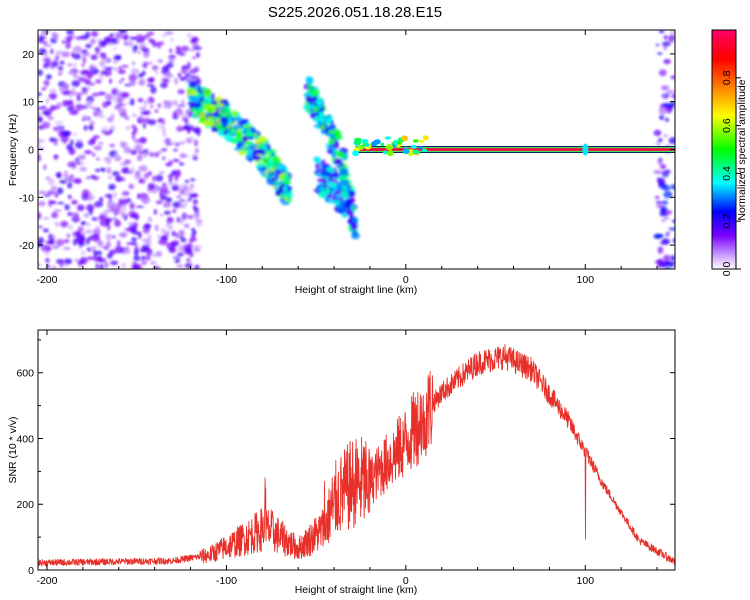 Image resolution: width=750 pixels, height=600 pixels. Describe the element at coordinates (31, 571) in the screenshot. I see `y-tick-label: 0` at that location.